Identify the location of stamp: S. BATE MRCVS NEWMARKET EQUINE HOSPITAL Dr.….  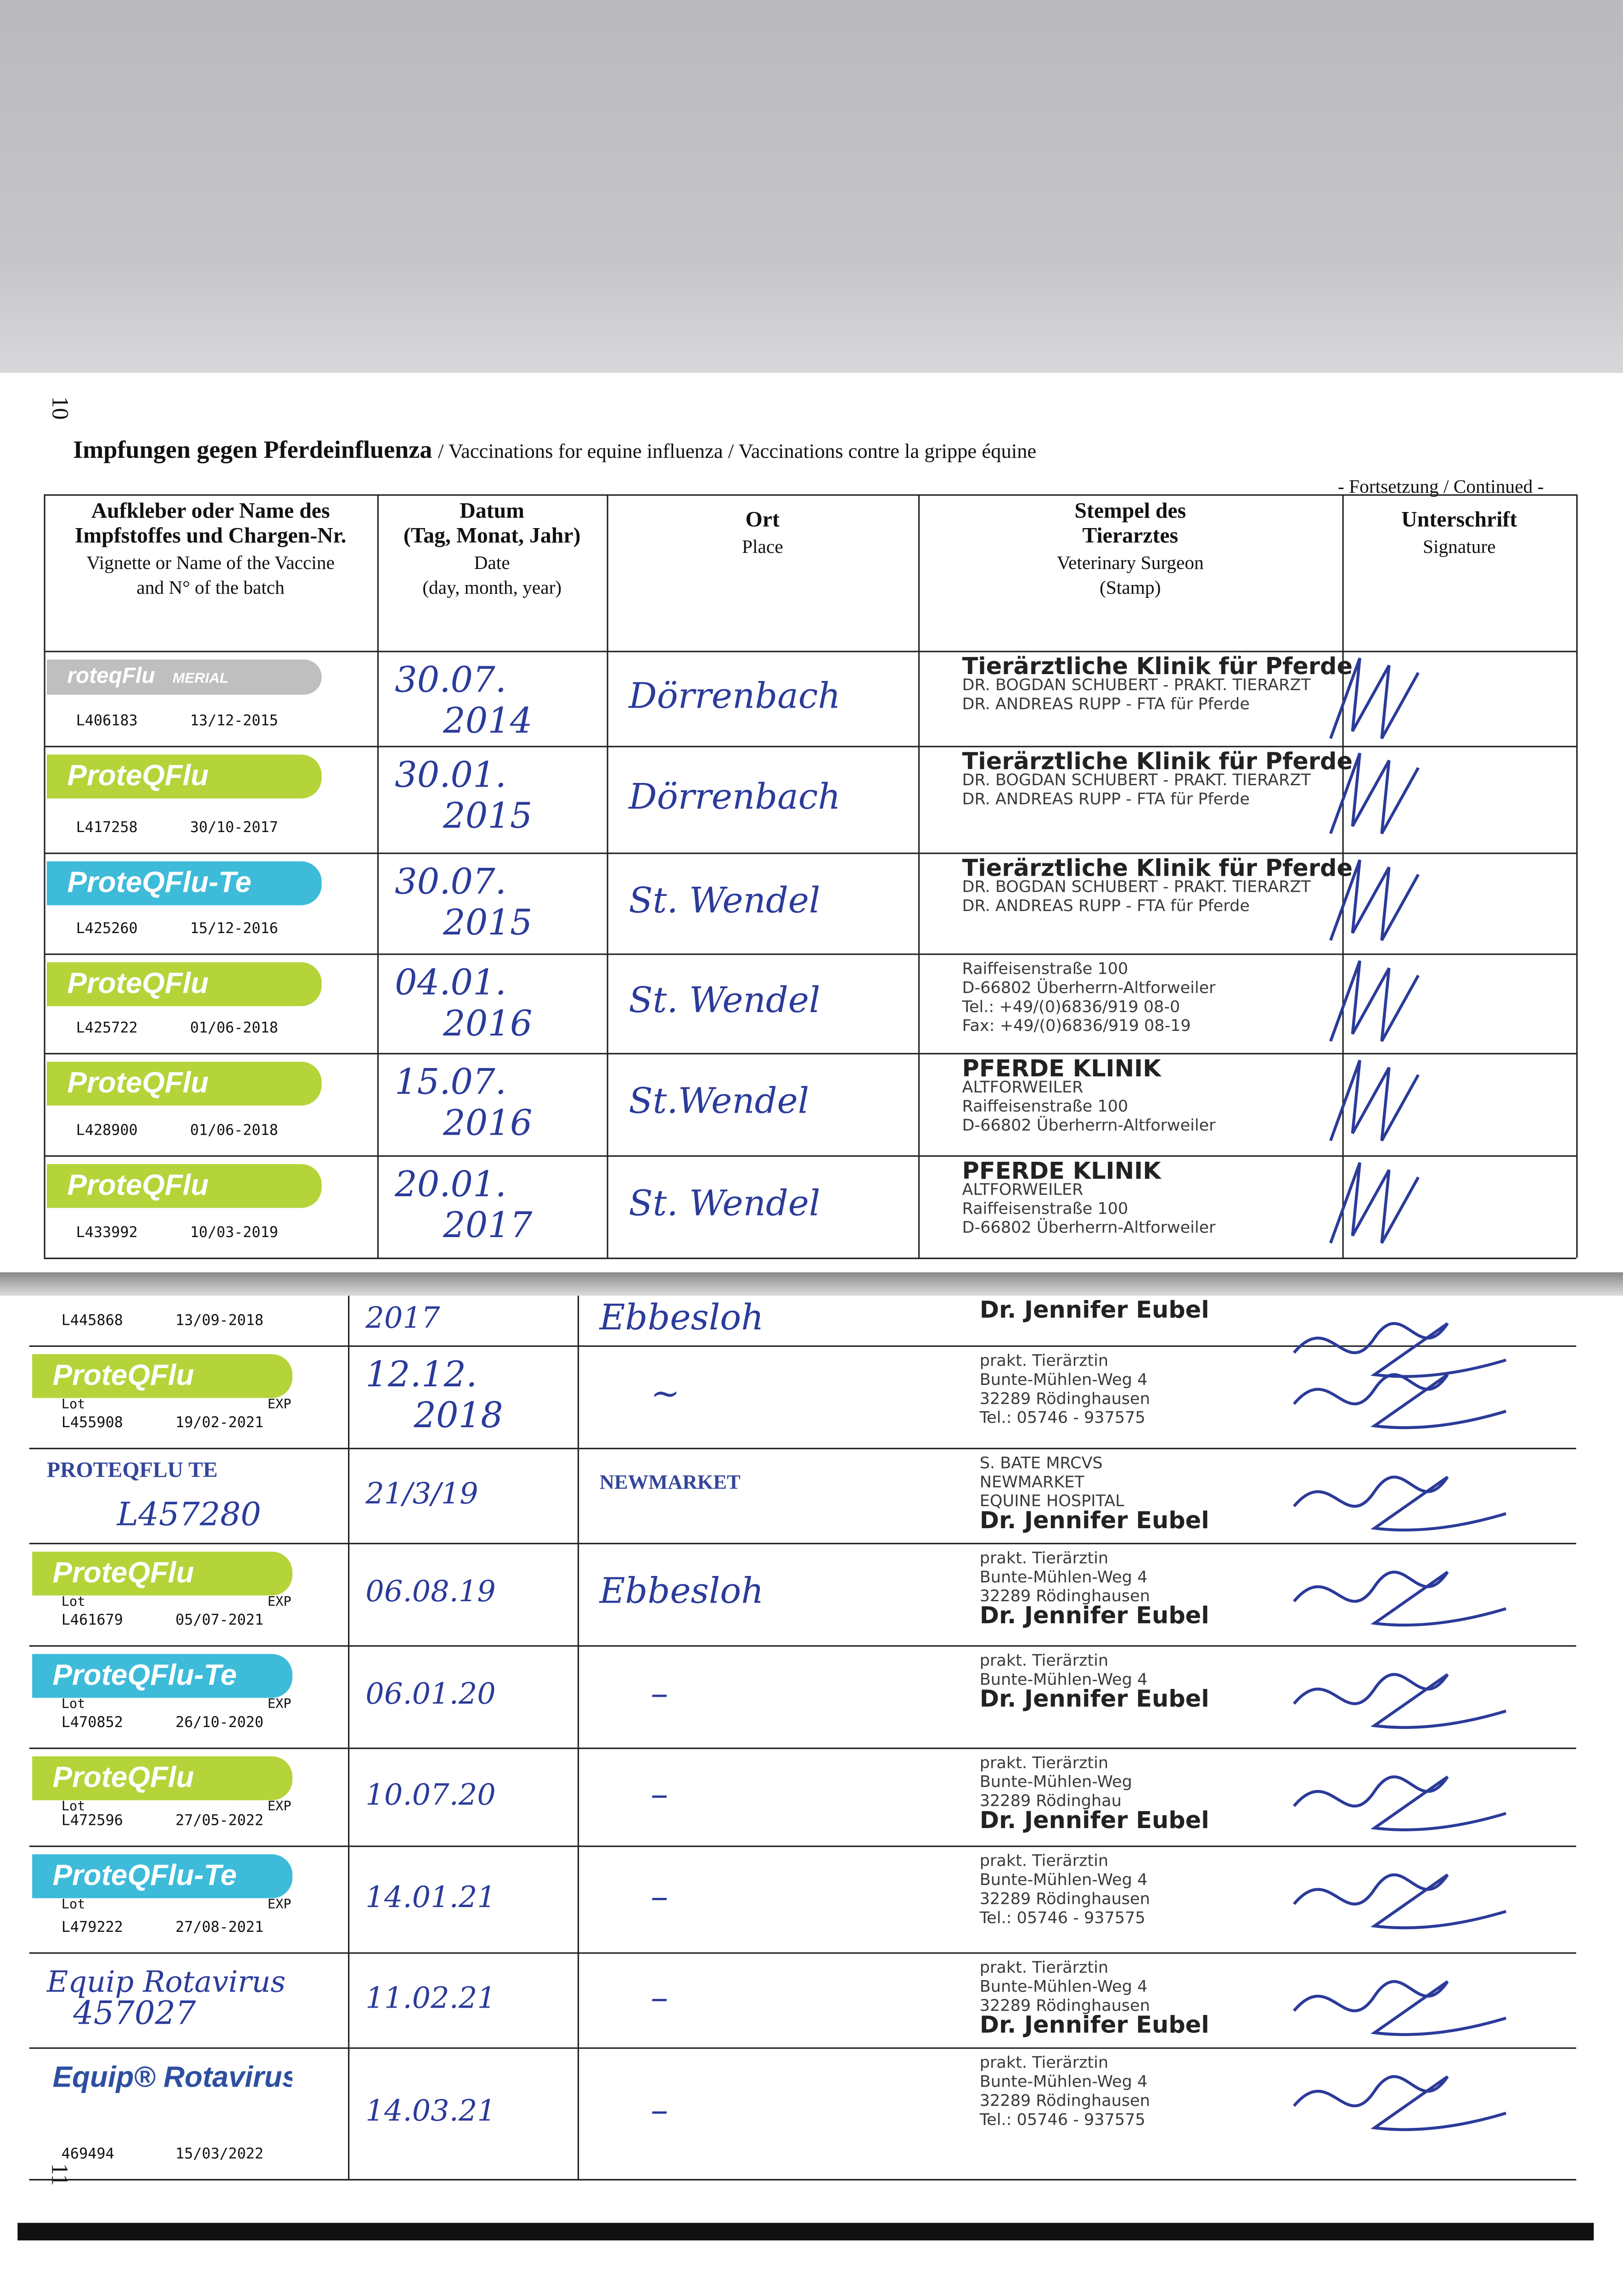
(1094, 1494).